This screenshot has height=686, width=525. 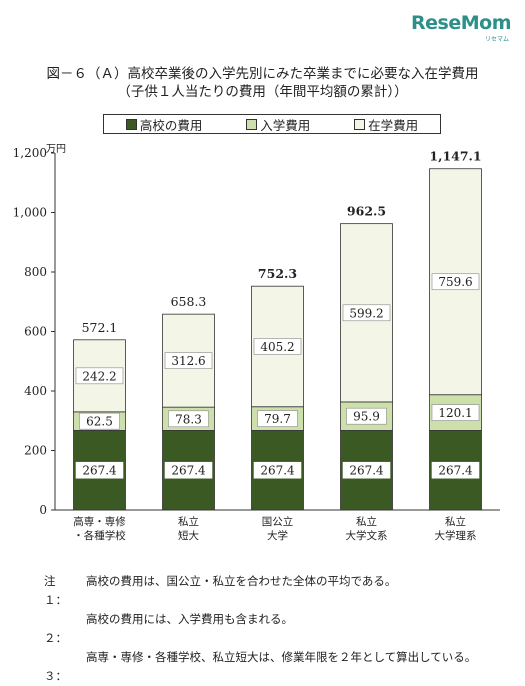 I want to click on data-label: 95.9, so click(x=366, y=417).